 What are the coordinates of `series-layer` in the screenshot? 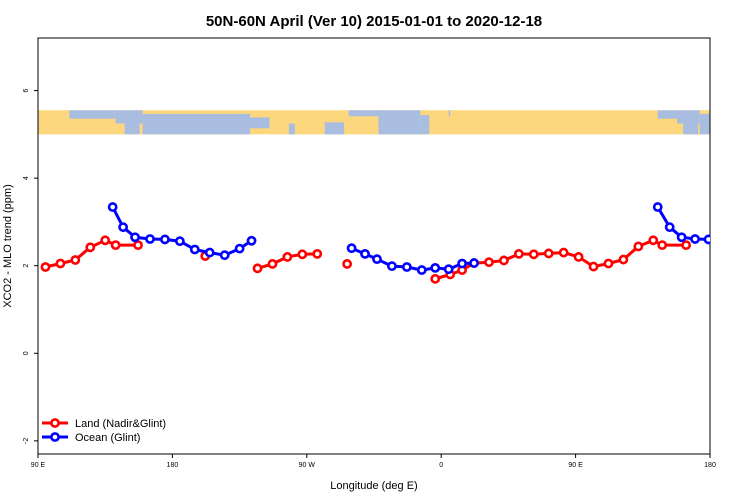 It's located at (375, 243).